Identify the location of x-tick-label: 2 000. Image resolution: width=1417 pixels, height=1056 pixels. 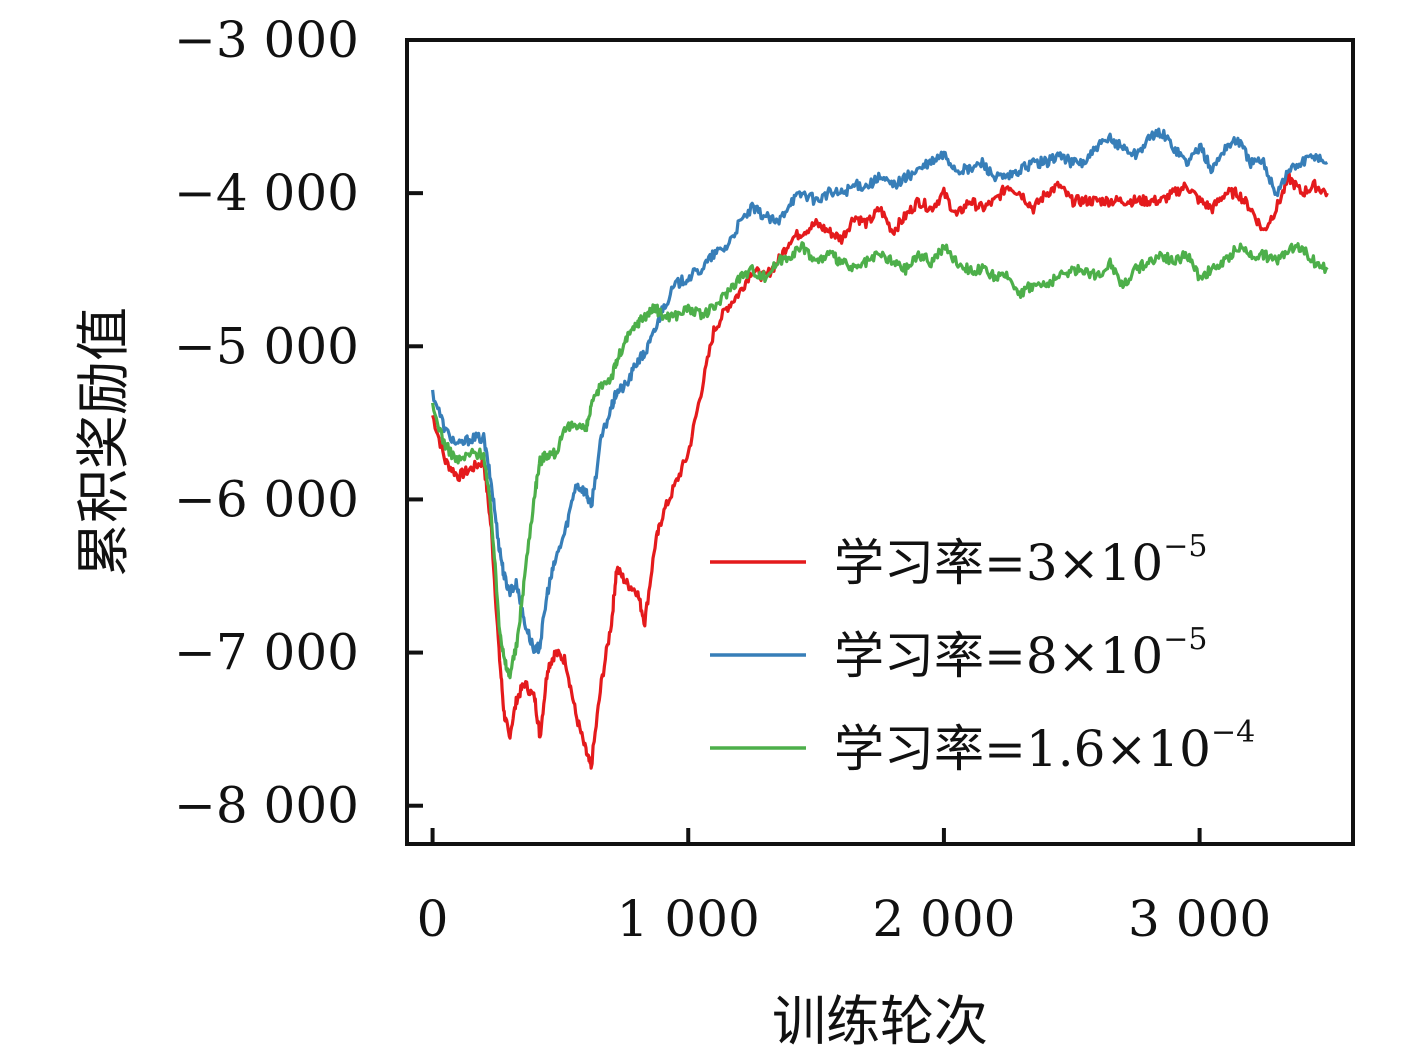
(943, 919).